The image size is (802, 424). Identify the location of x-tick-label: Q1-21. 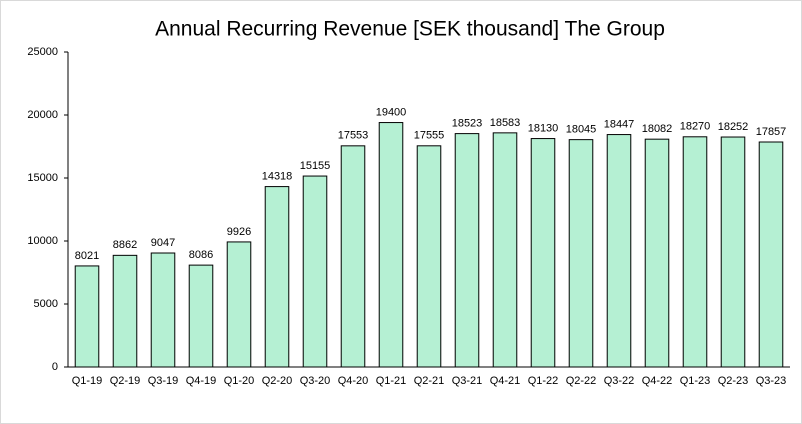
(391, 381).